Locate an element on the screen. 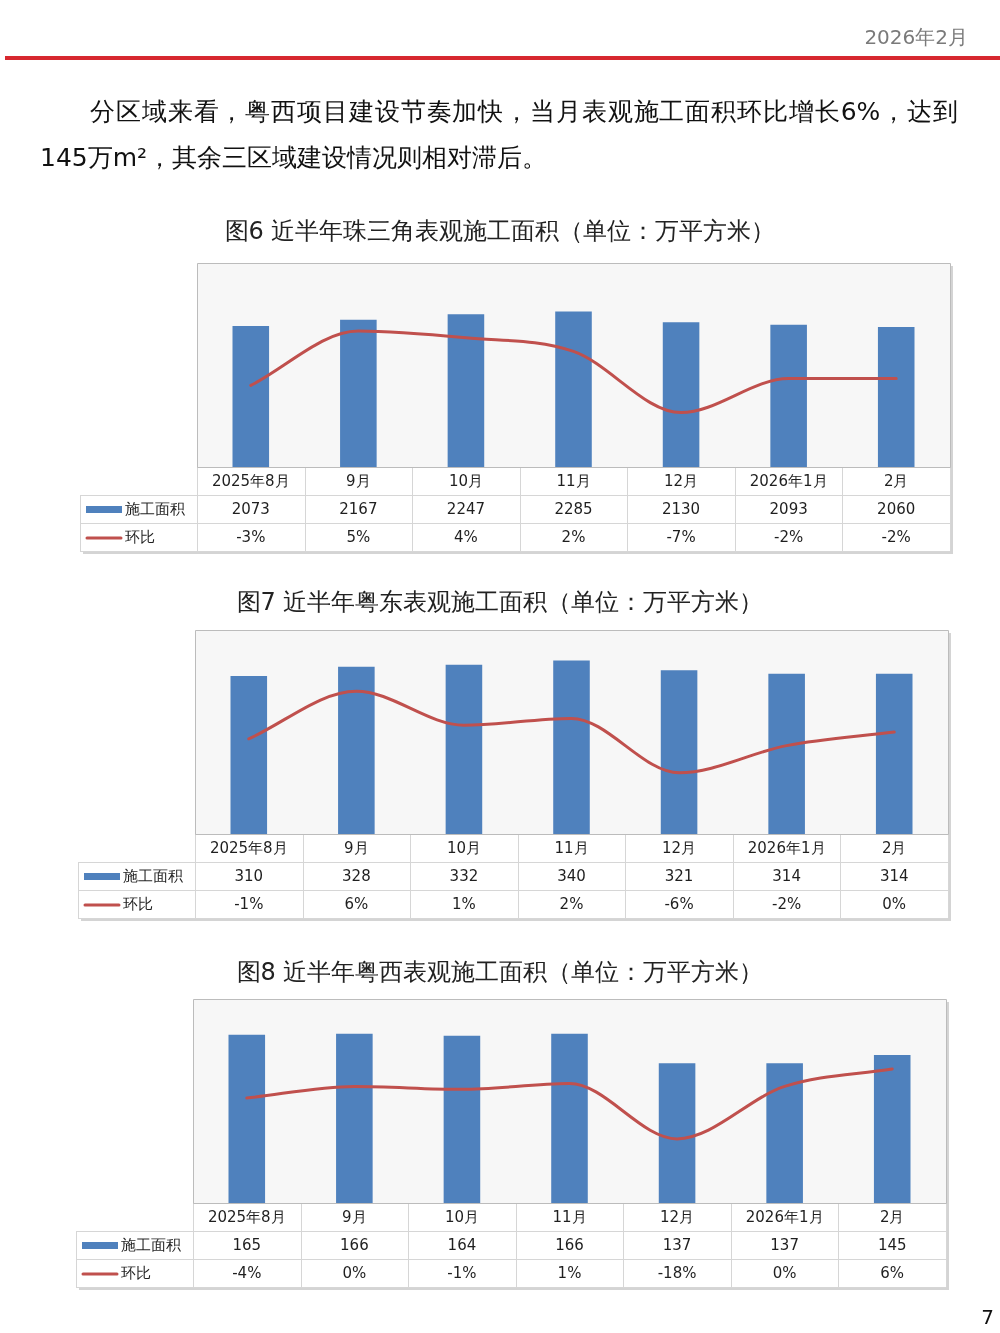 Image resolution: width=1000 pixels, height=1333 pixels. data-label: 5% is located at coordinates (358, 536).